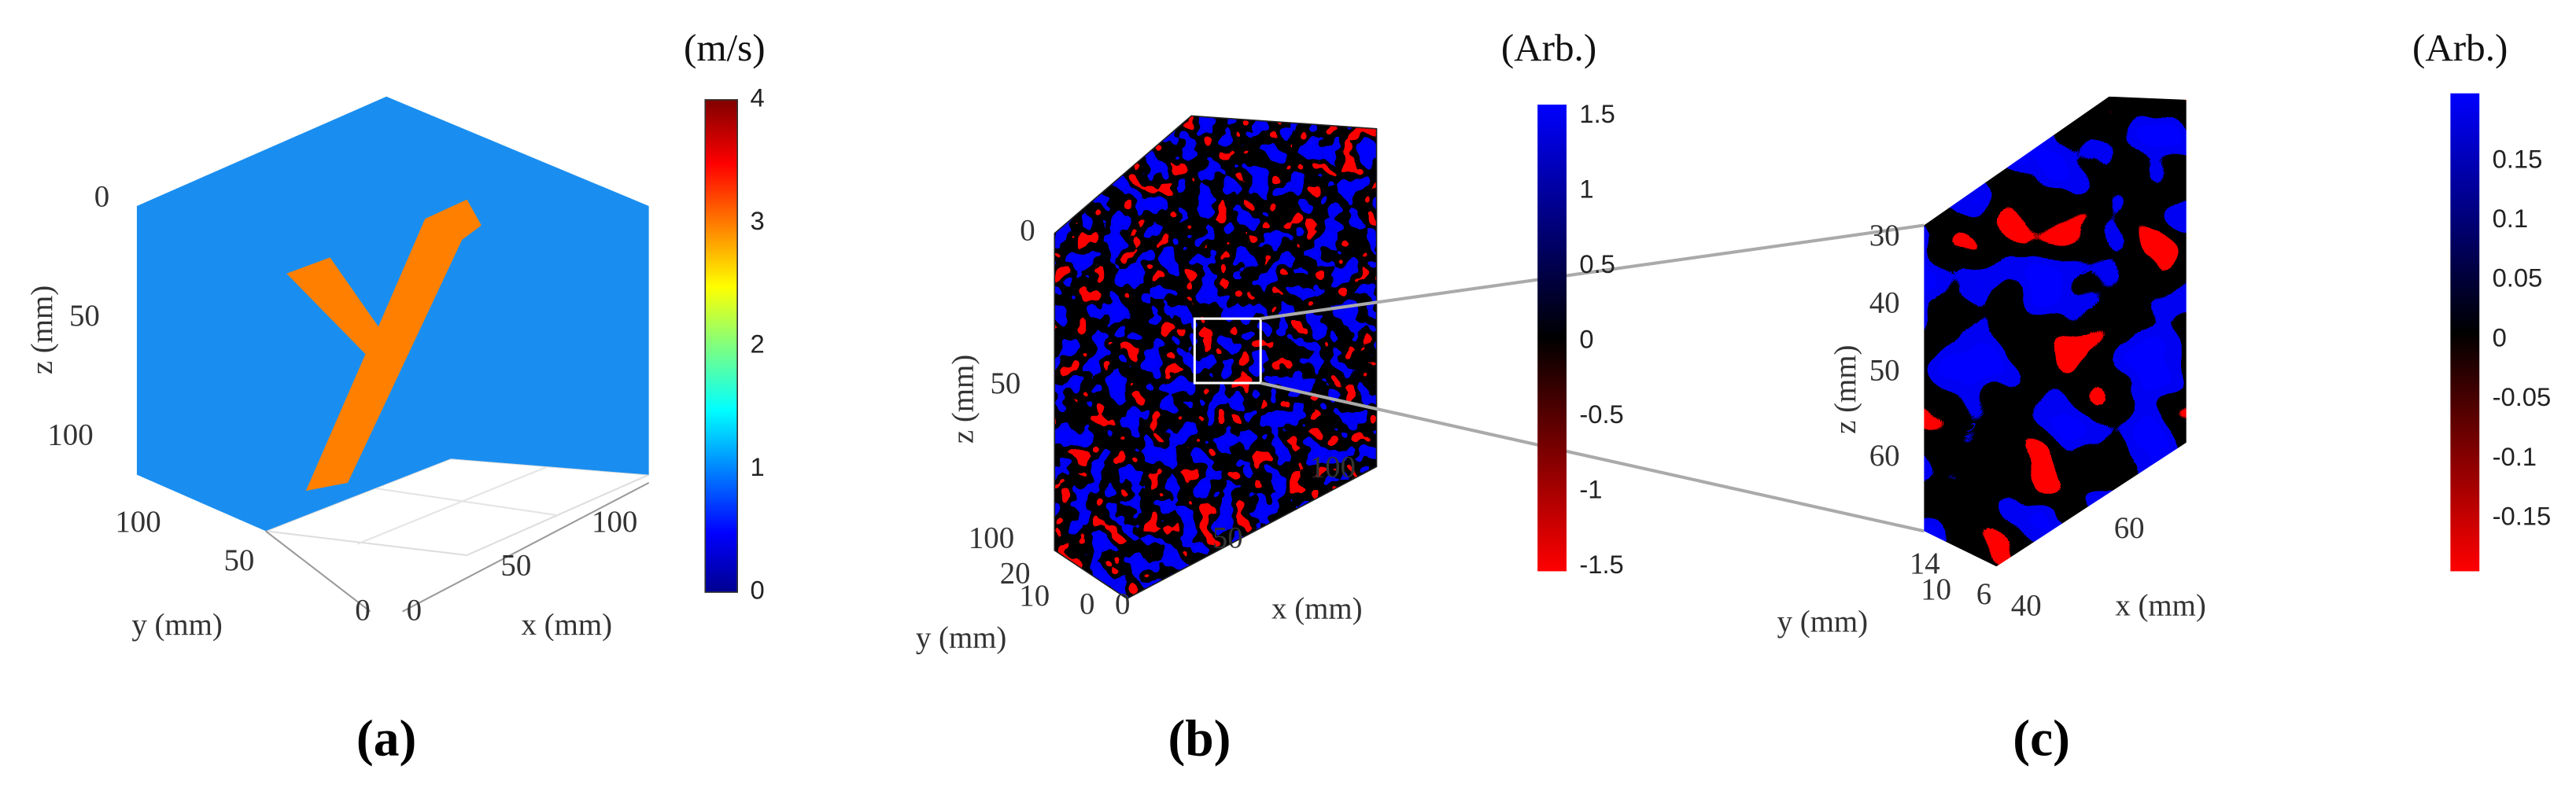 Image resolution: width=2576 pixels, height=799 pixels. Describe the element at coordinates (1200, 739) in the screenshot. I see `panel-label: (b)` at that location.